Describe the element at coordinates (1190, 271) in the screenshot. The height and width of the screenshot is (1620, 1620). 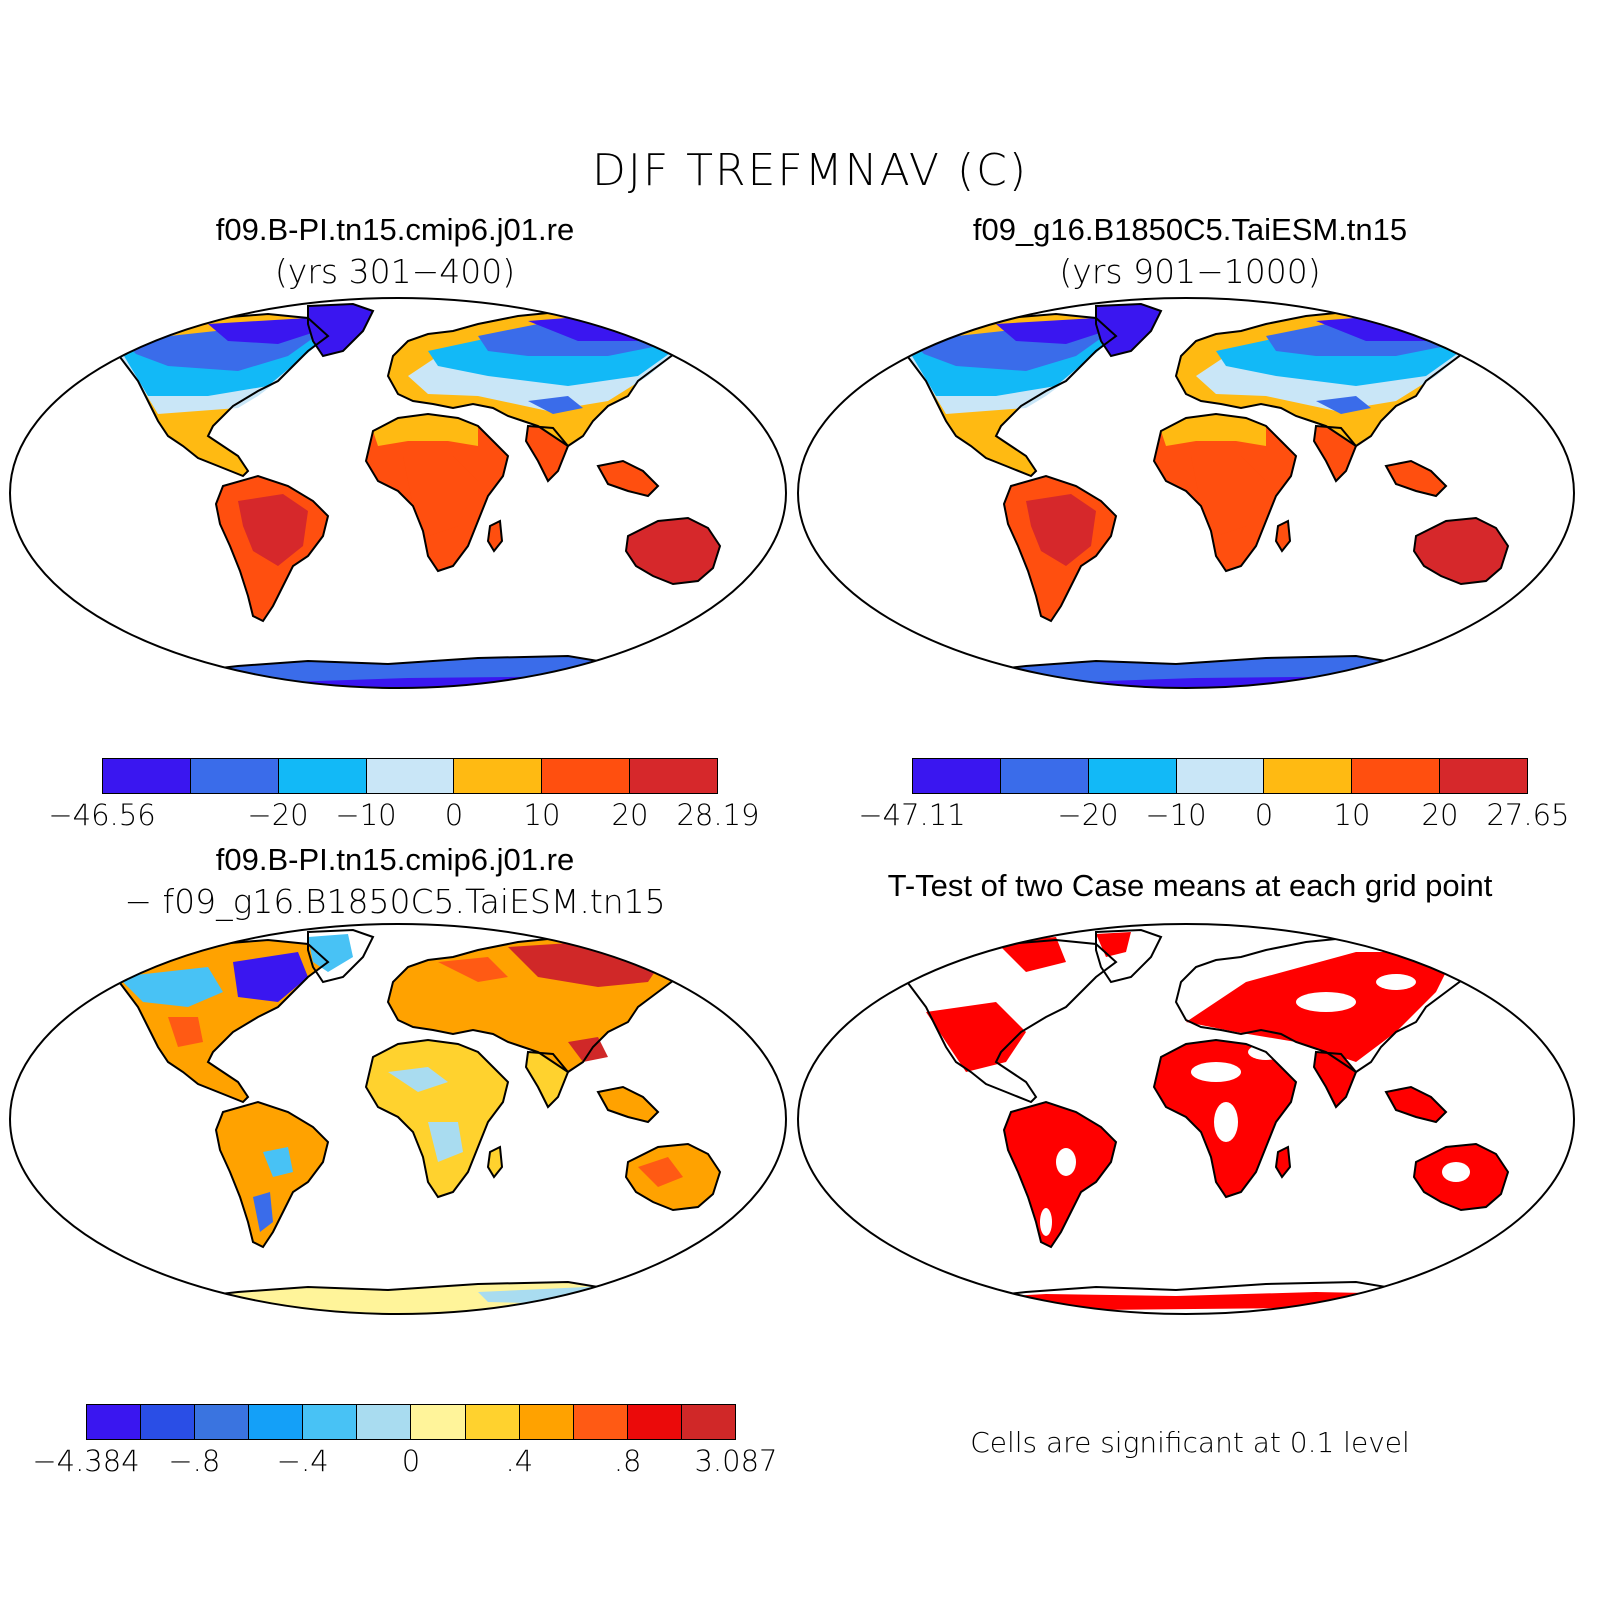
I see `panel2-subtitle: (yrs 901−1000)` at that location.